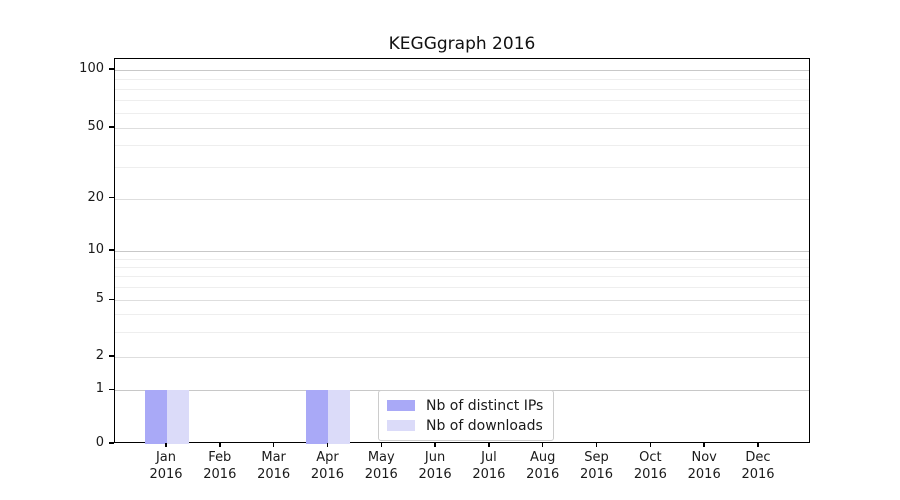 Image resolution: width=900 pixels, height=500 pixels. I want to click on x-axis-tick-label: Oct 2016, so click(650, 466).